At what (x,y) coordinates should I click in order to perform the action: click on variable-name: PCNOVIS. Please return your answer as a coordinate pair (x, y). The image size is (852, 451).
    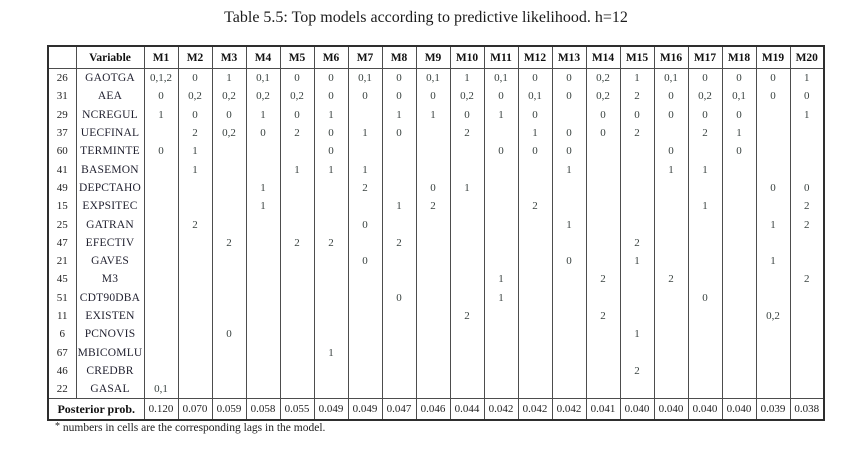
    Looking at the image, I should click on (109, 334).